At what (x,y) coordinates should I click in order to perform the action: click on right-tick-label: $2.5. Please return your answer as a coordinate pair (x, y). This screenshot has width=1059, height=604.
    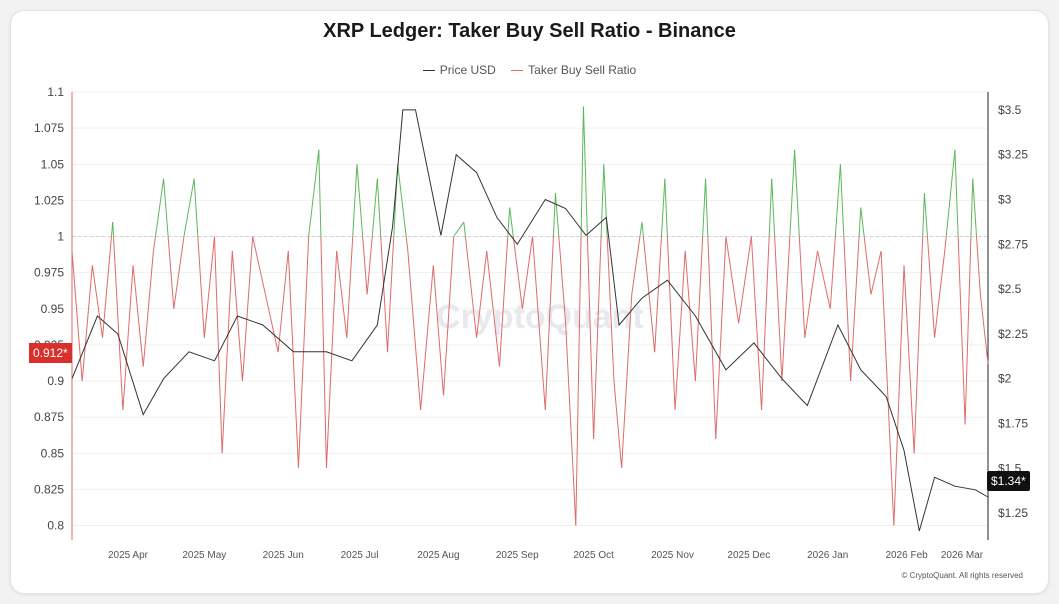
    Looking at the image, I should click on (1010, 289).